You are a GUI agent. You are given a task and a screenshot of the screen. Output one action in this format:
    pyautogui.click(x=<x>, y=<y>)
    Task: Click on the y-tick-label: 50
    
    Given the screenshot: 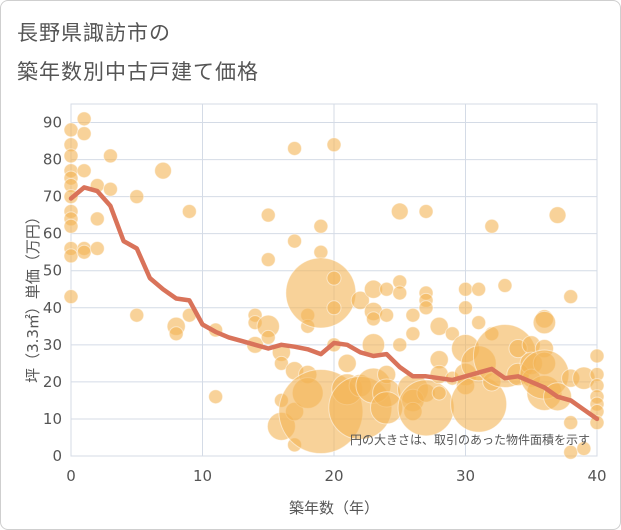 What is the action you would take?
    pyautogui.click(x=52, y=271)
    